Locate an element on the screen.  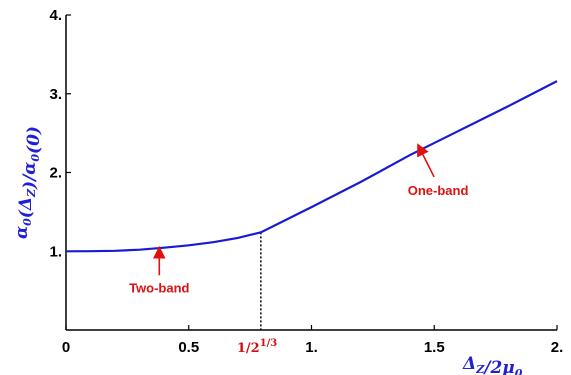
y-tick-label: 3. is located at coordinates (55, 94).